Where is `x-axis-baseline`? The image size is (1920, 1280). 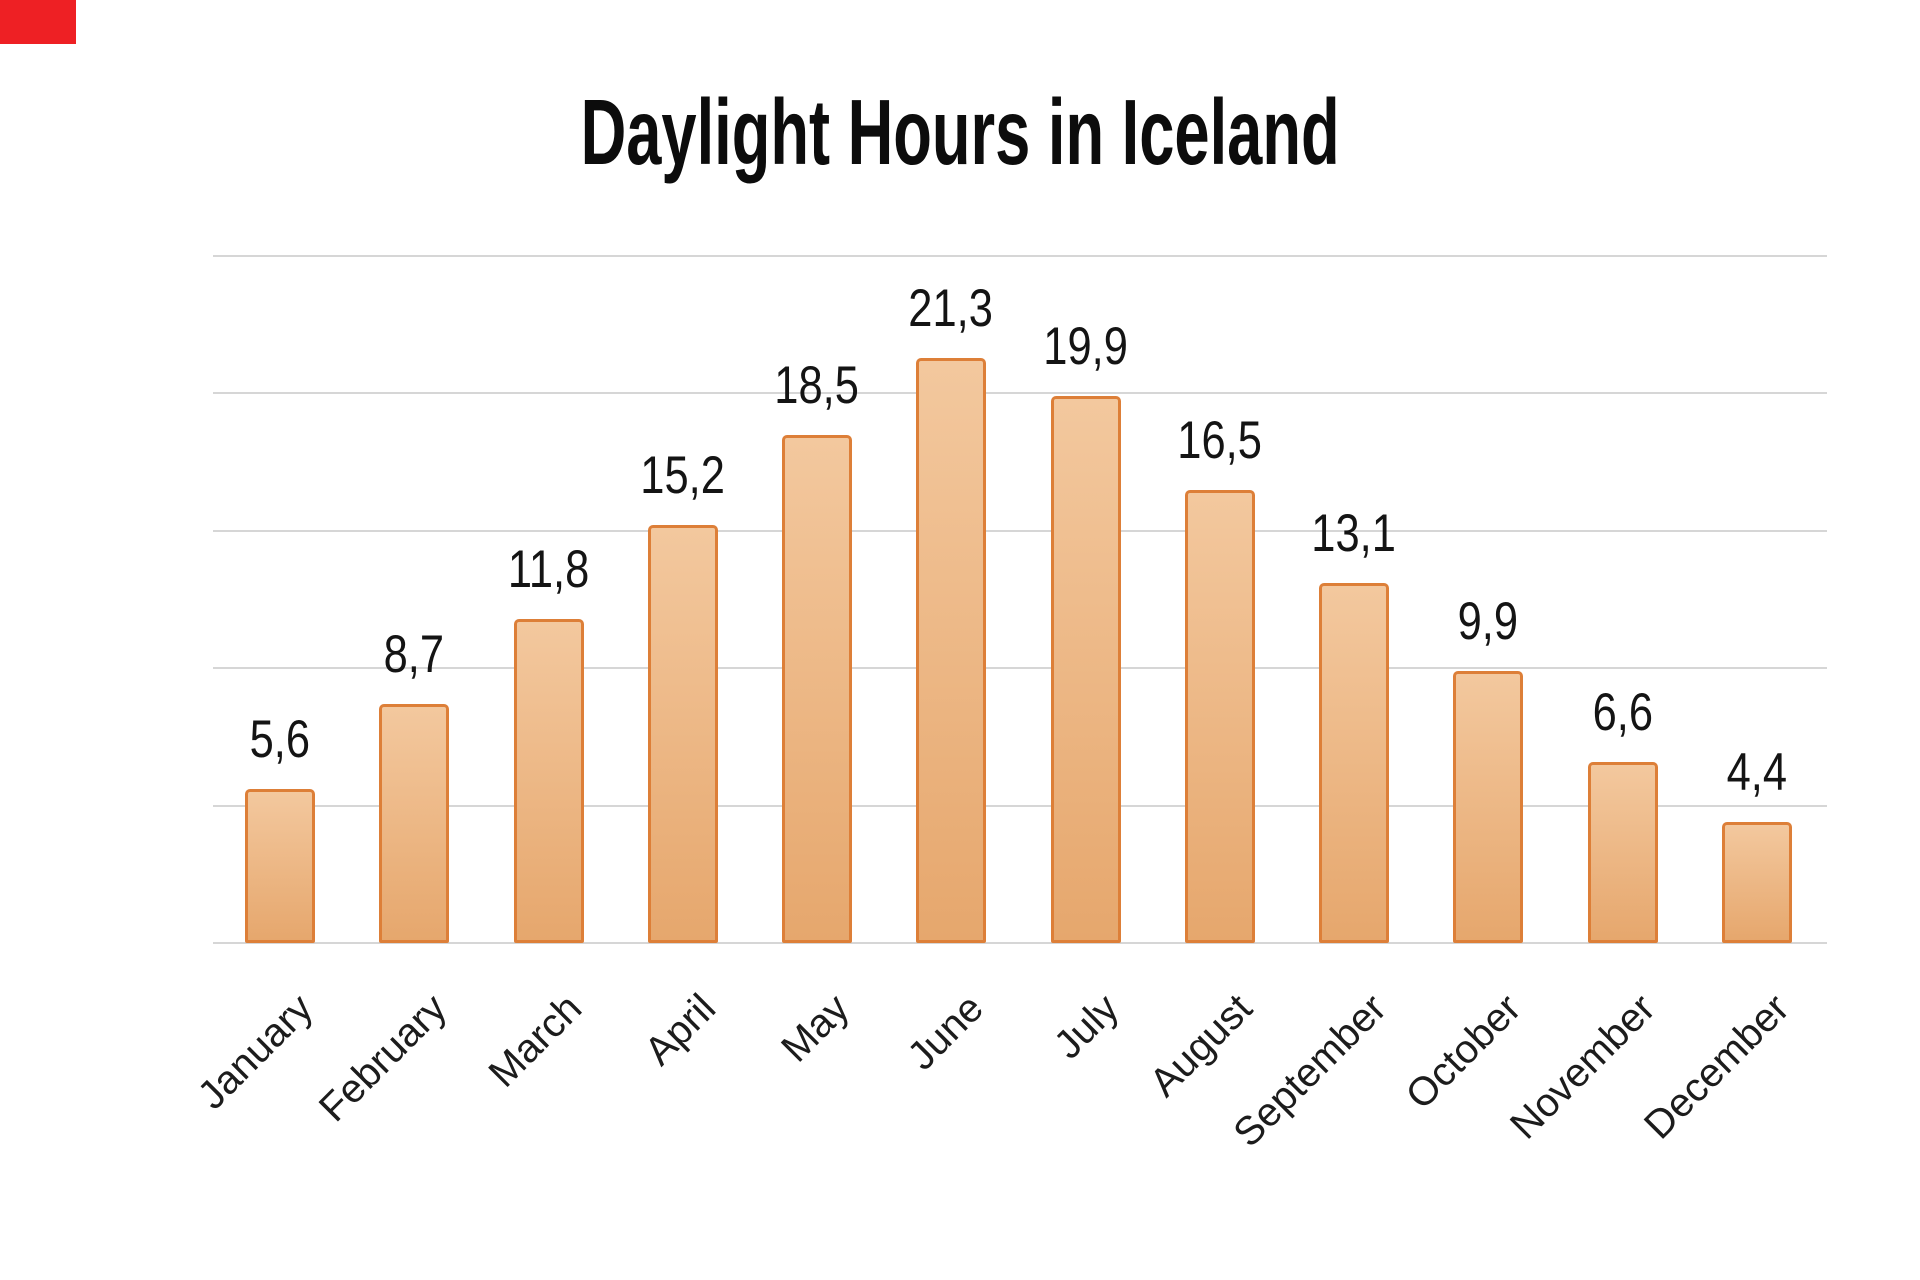 x-axis-baseline is located at coordinates (1020, 943).